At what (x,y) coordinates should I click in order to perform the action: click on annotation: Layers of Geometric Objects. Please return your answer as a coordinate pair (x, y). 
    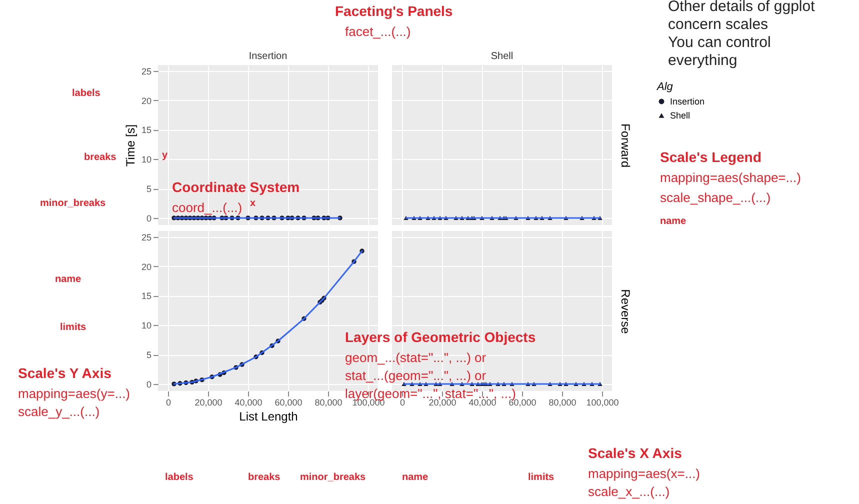
    Looking at the image, I should click on (440, 337).